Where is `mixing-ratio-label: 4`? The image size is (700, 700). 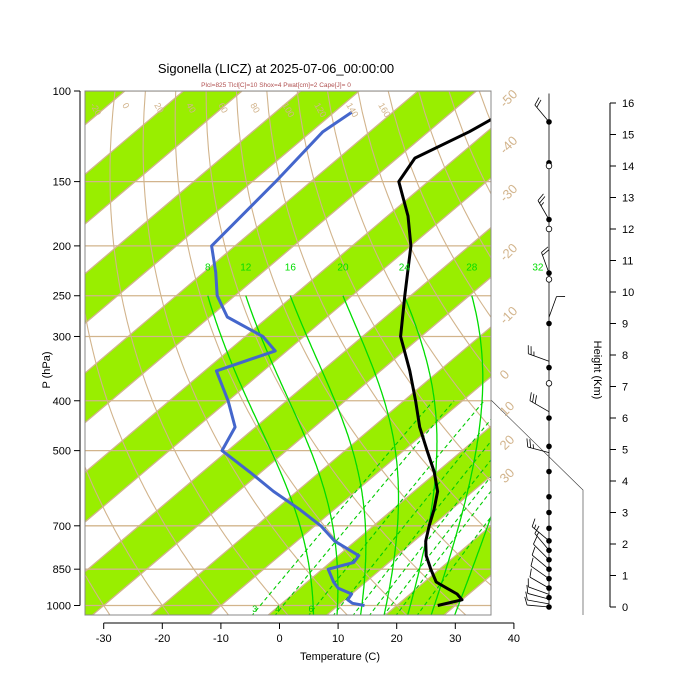
mixing-ratio-label: 4 is located at coordinates (277, 609).